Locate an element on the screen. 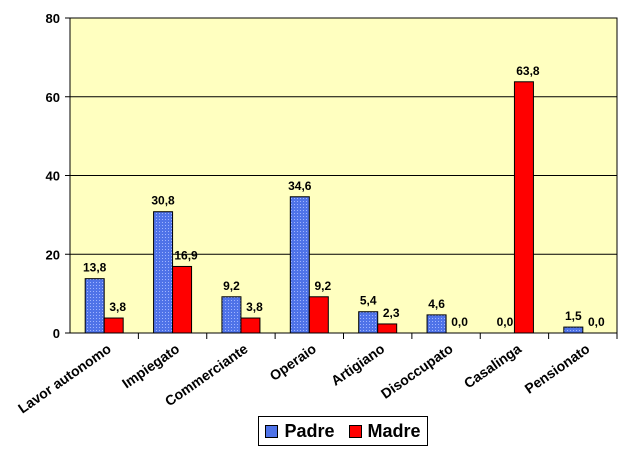 The width and height of the screenshot is (627, 451). legend-swatch-padre is located at coordinates (272, 431).